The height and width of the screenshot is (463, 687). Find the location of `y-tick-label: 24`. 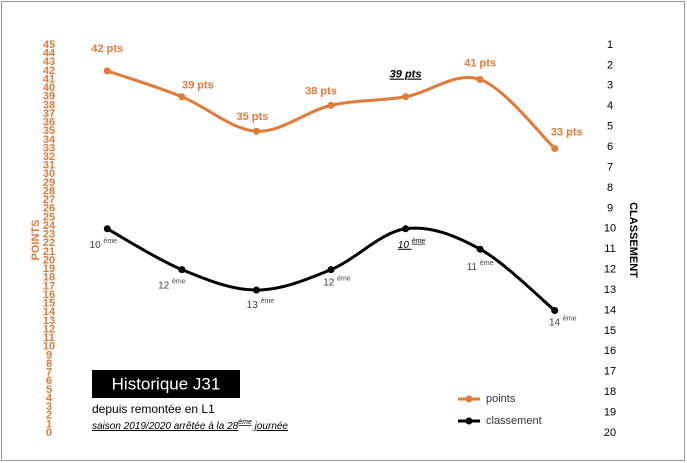

y-tick-label: 24 is located at coordinates (49, 226).